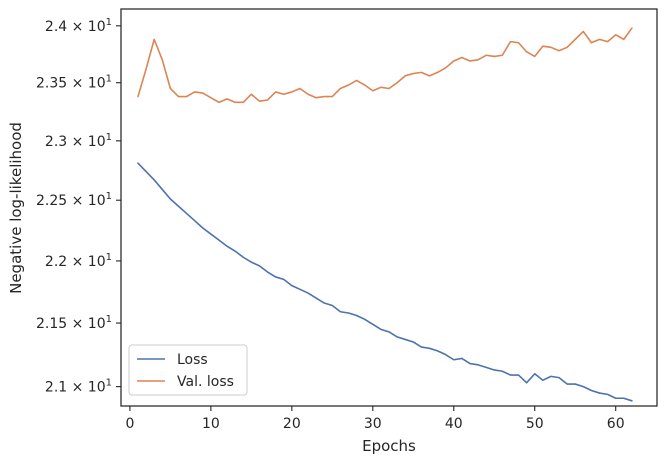 Image resolution: width=667 pixels, height=463 pixels. I want to click on x-axis: 0 10 20 30 40 50 60, so click(375, 419).